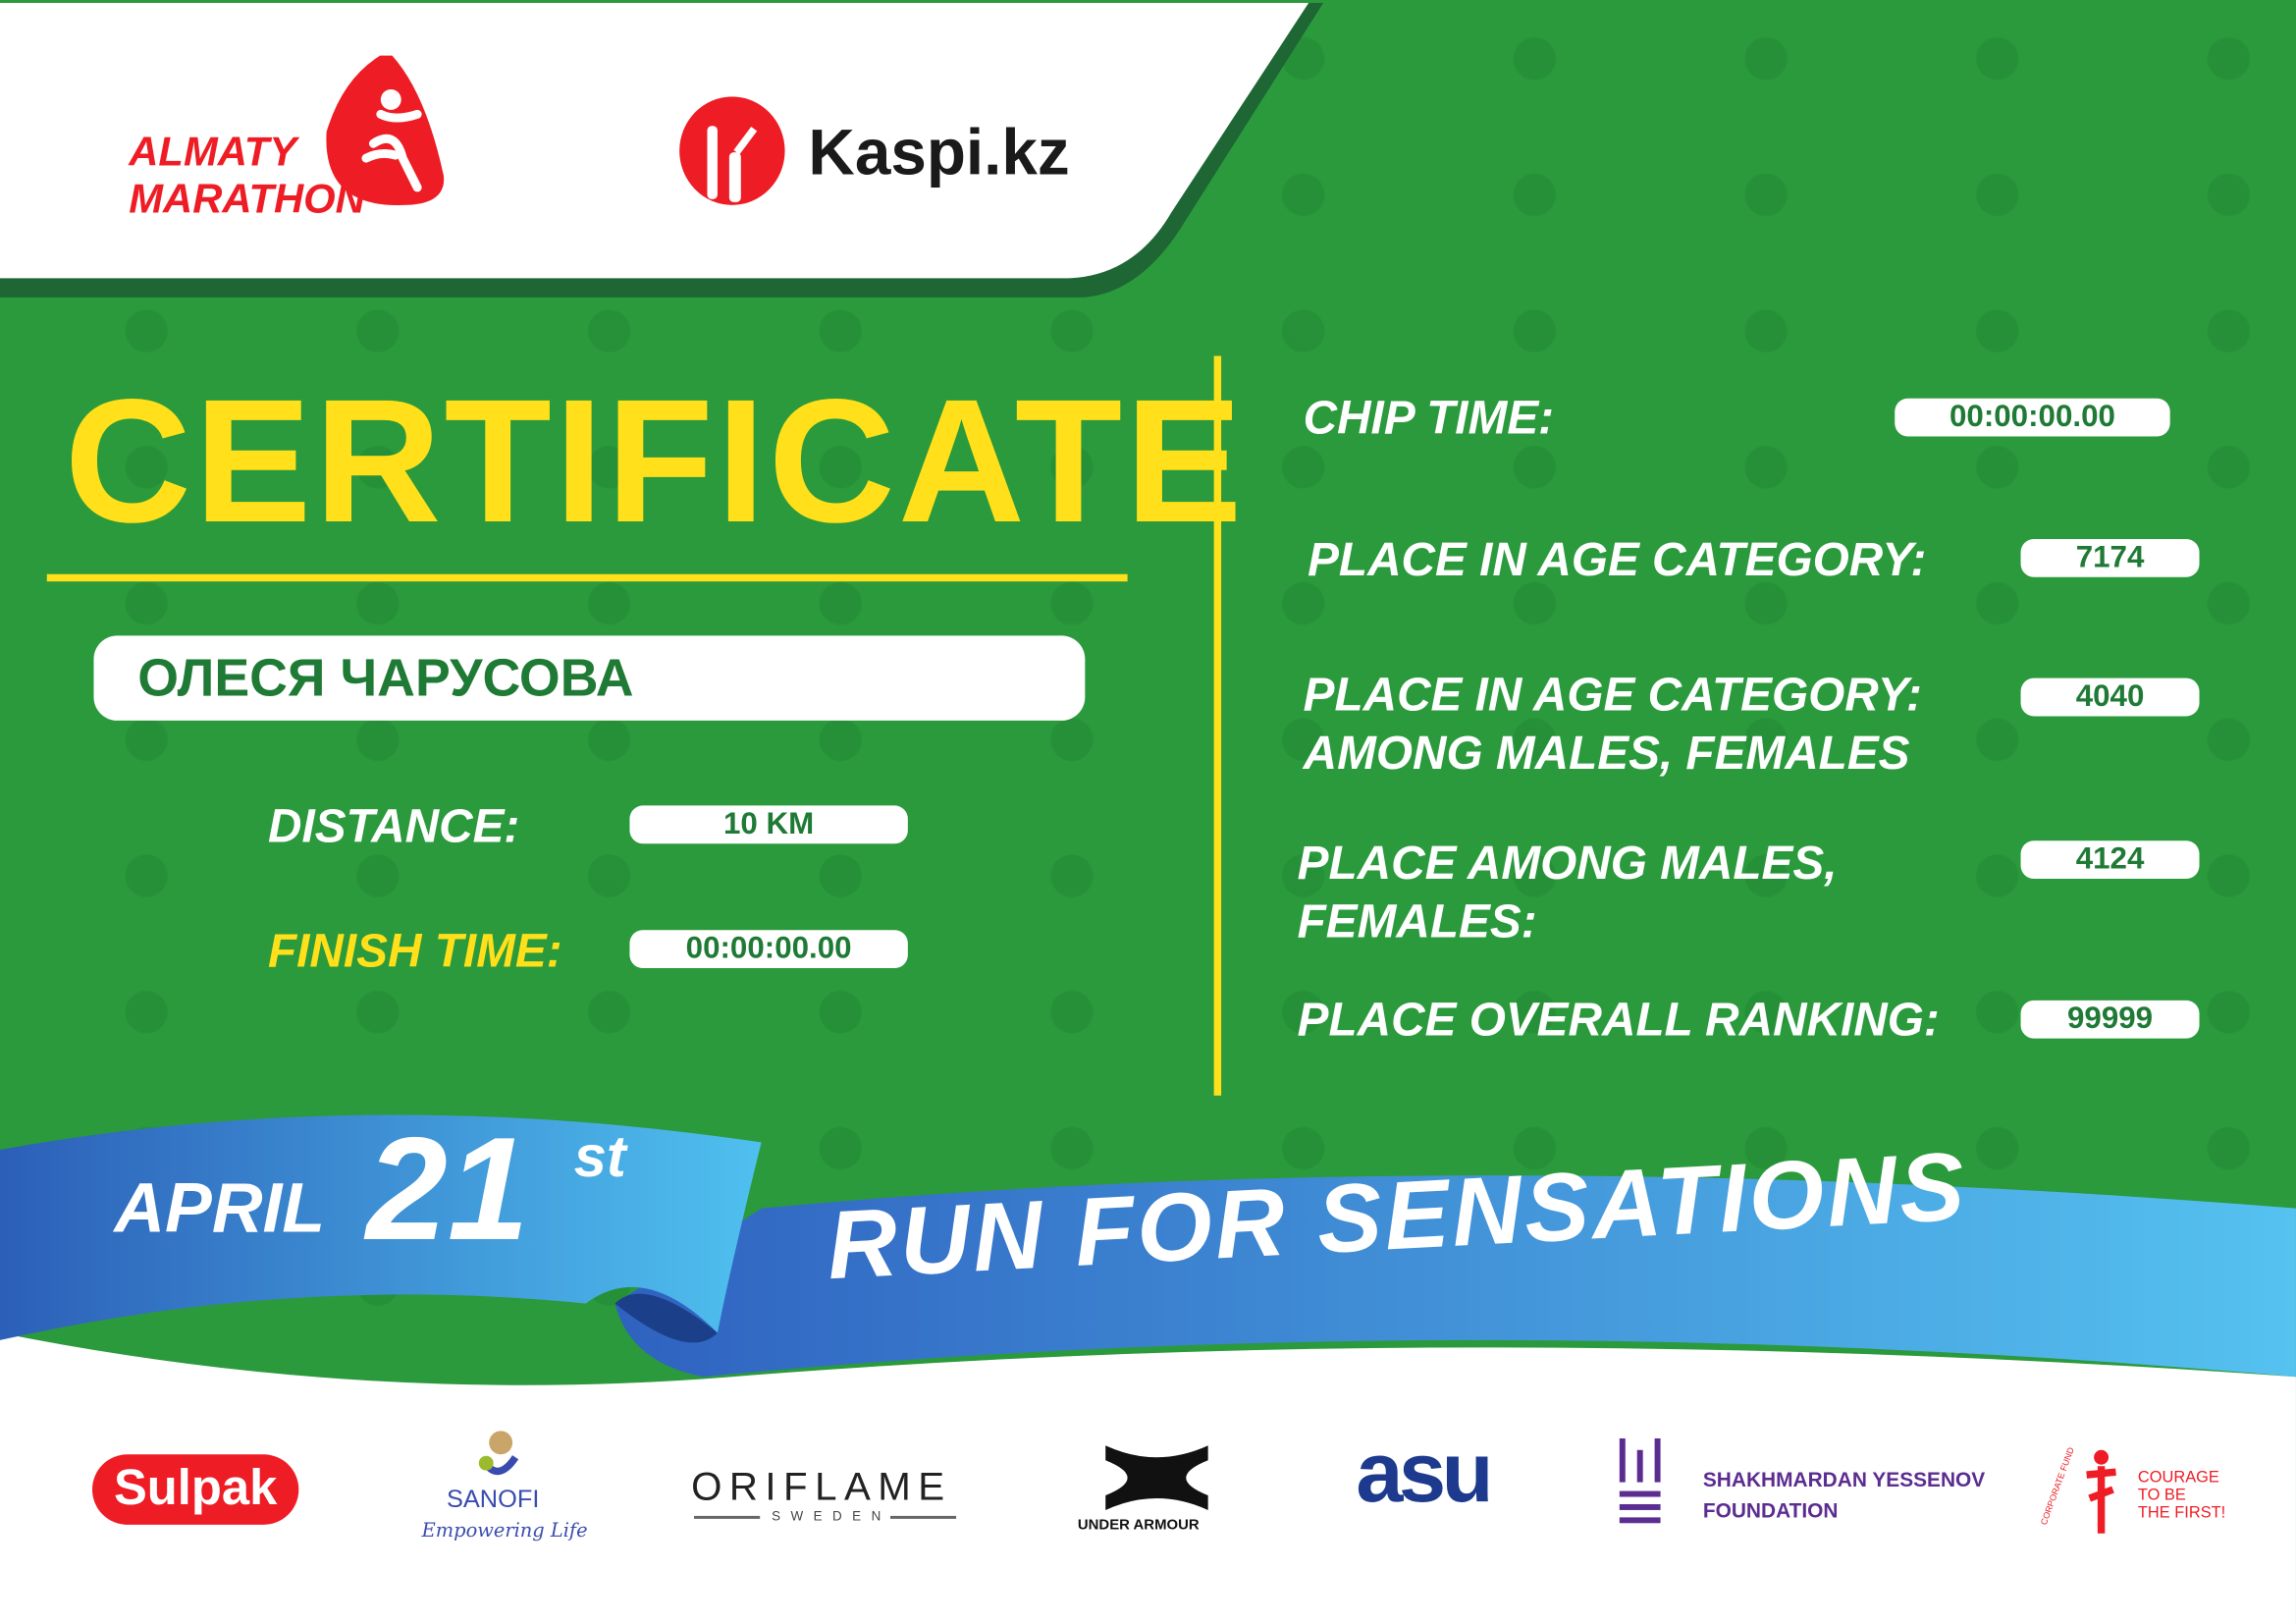 Image resolution: width=2296 pixels, height=1624 pixels. Describe the element at coordinates (2178, 1478) in the screenshot. I see `courage-text-1: COURAGE` at that location.